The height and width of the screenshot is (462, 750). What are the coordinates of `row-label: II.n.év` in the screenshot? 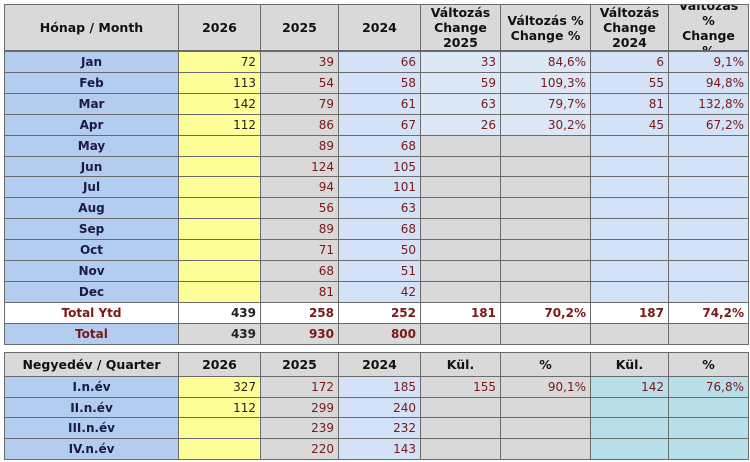 It's located at (91, 408).